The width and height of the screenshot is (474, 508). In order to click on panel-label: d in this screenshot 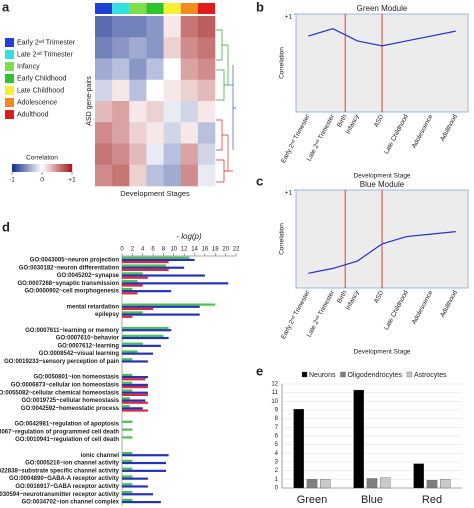, I will do `click(6, 226)`.